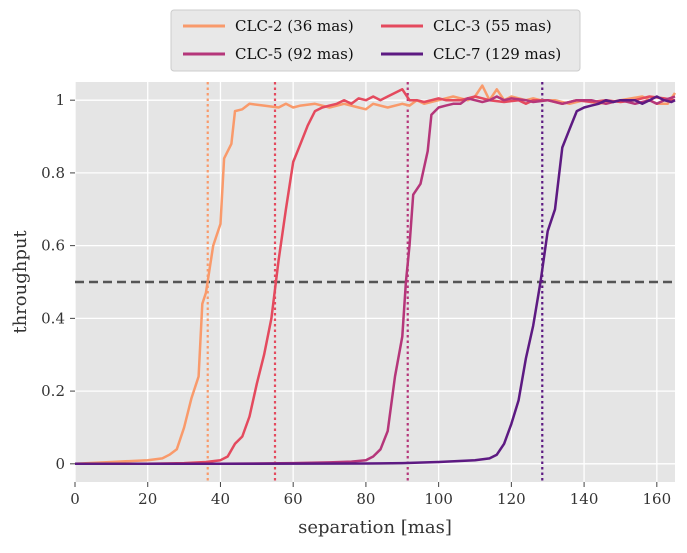 The image size is (687, 553). I want to click on y-tick-label-2: 0.4, so click(53, 318).